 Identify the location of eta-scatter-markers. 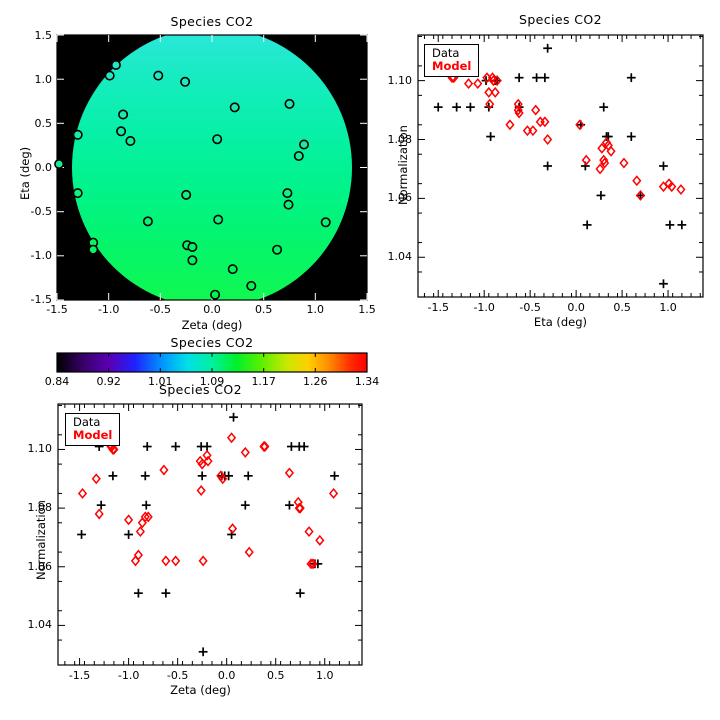
(560, 166).